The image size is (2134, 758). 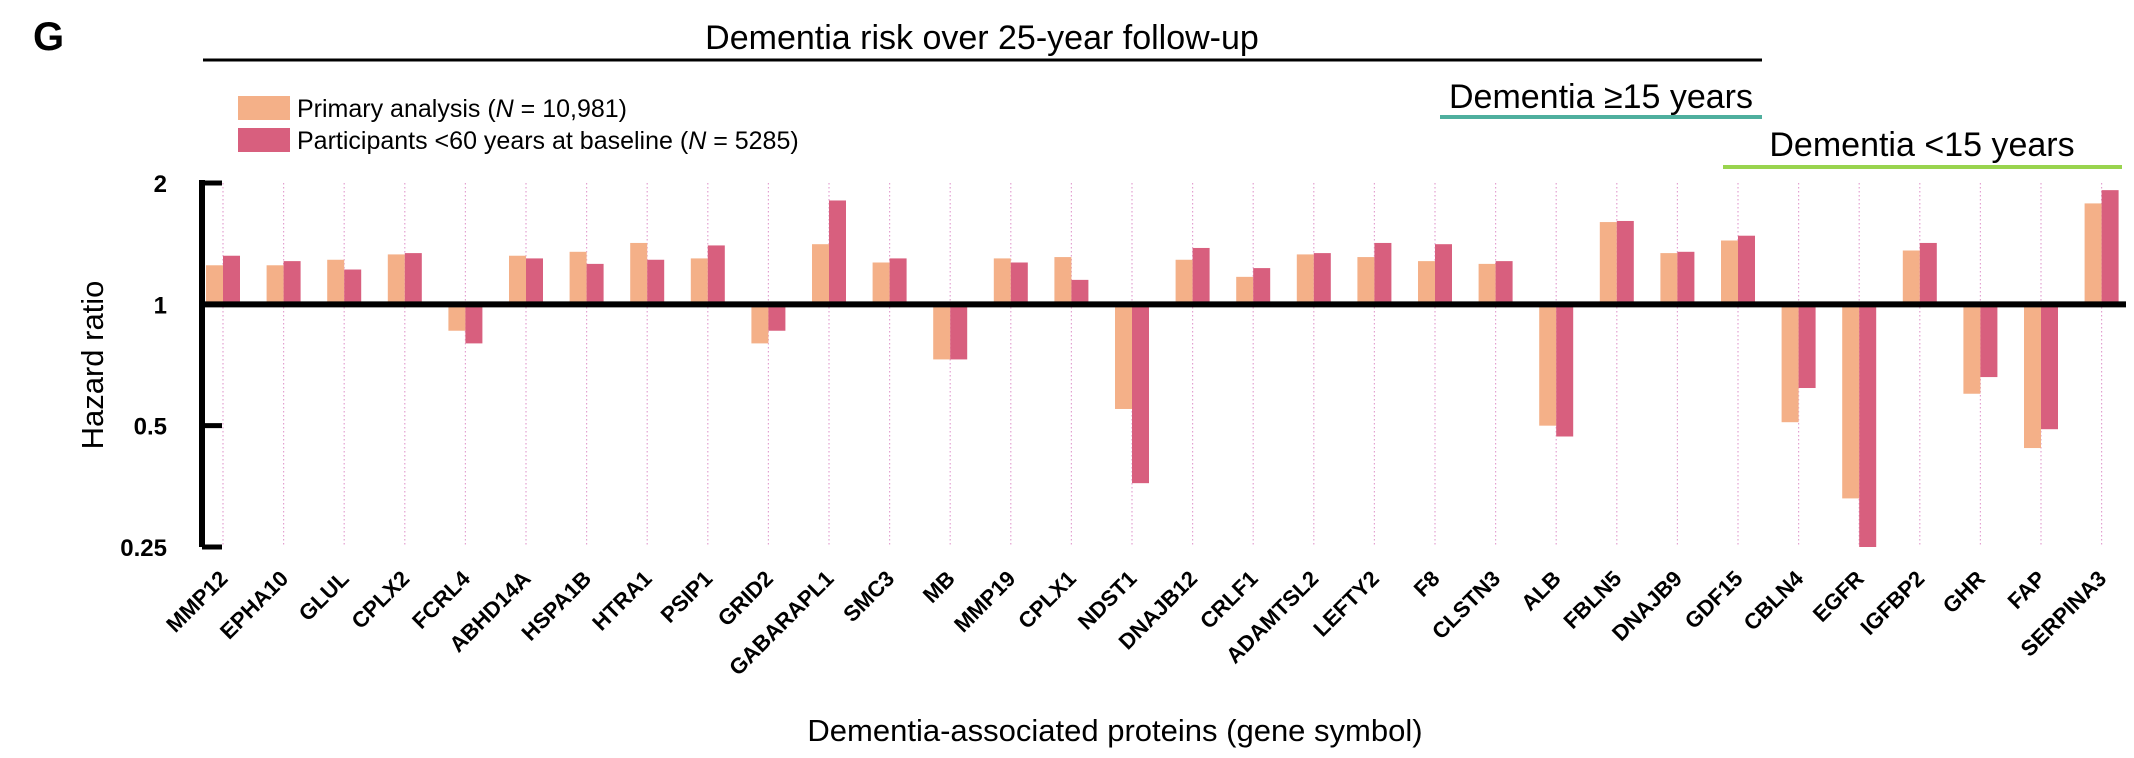 I want to click on bar-primary-smc3, so click(x=881, y=283).